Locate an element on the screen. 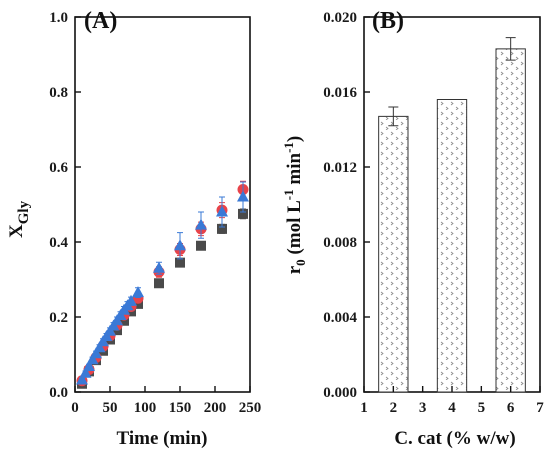 The height and width of the screenshot is (452, 550). x-tick-label: 150 is located at coordinates (180, 408).